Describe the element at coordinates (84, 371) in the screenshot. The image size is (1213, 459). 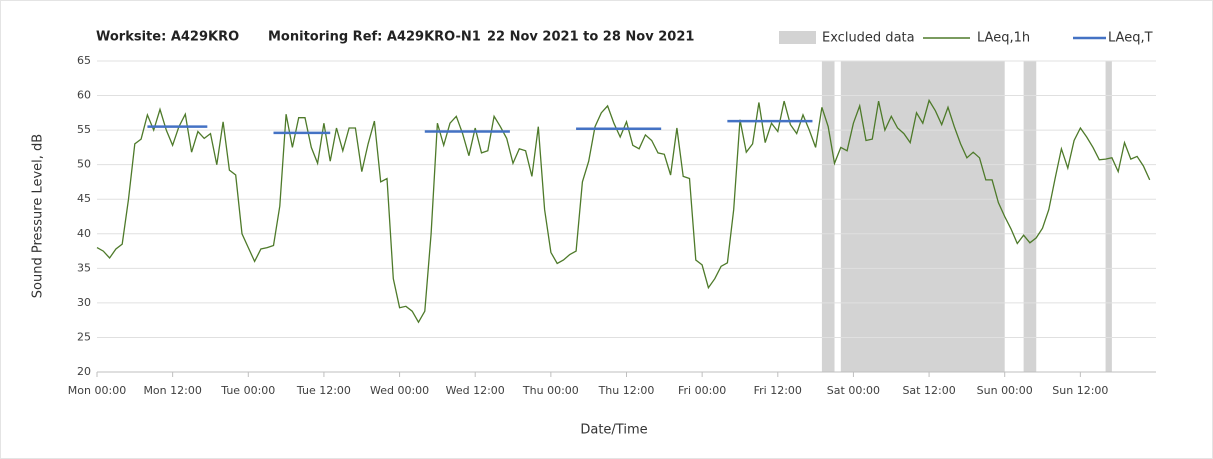
I see `y-tick-label: 20` at that location.